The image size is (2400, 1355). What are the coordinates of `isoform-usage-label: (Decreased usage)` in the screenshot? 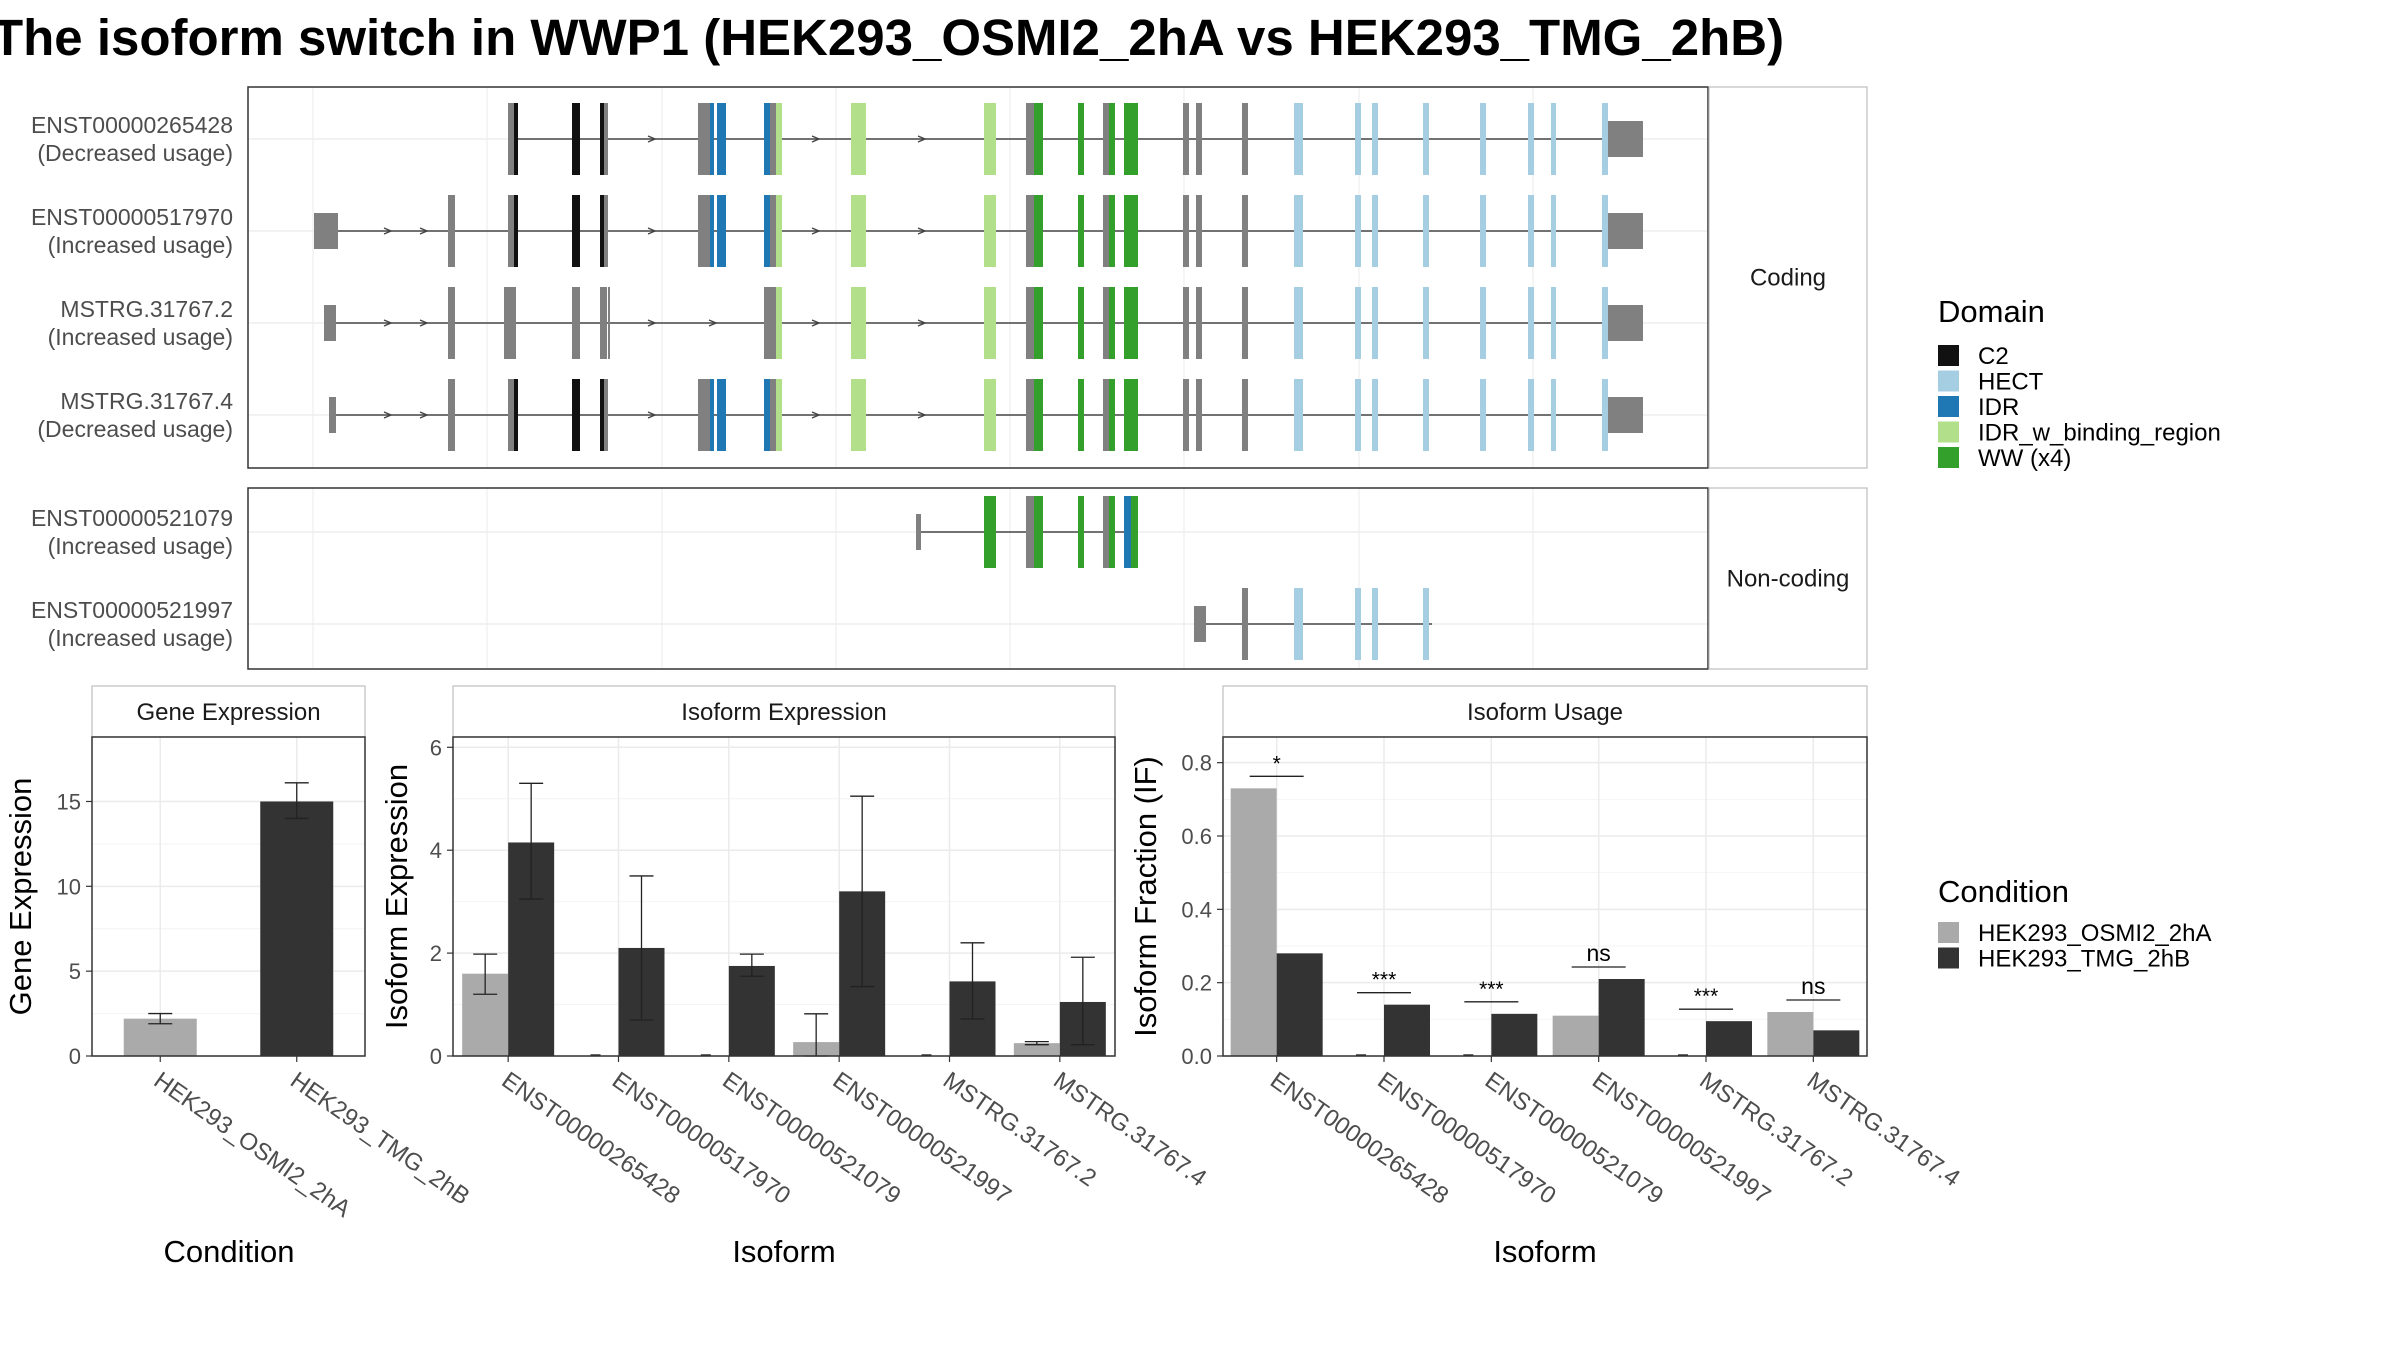 It's located at (135, 153).